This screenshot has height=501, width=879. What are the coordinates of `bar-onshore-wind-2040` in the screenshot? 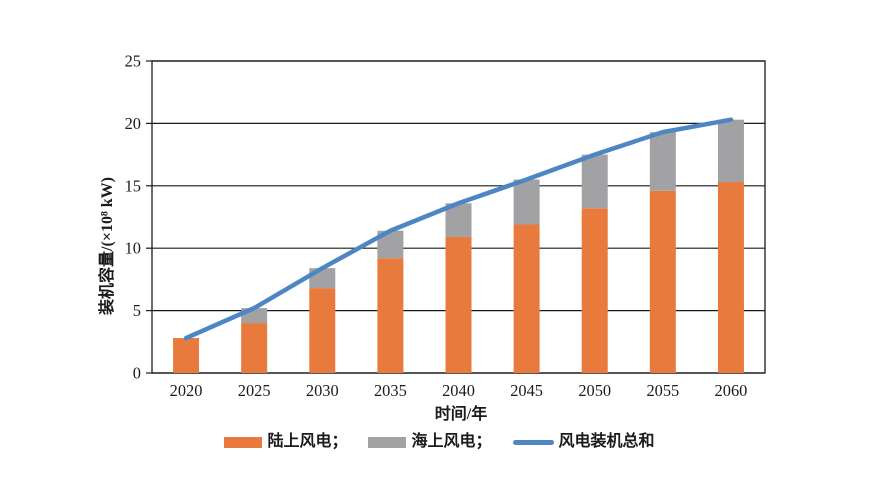 It's located at (458, 304).